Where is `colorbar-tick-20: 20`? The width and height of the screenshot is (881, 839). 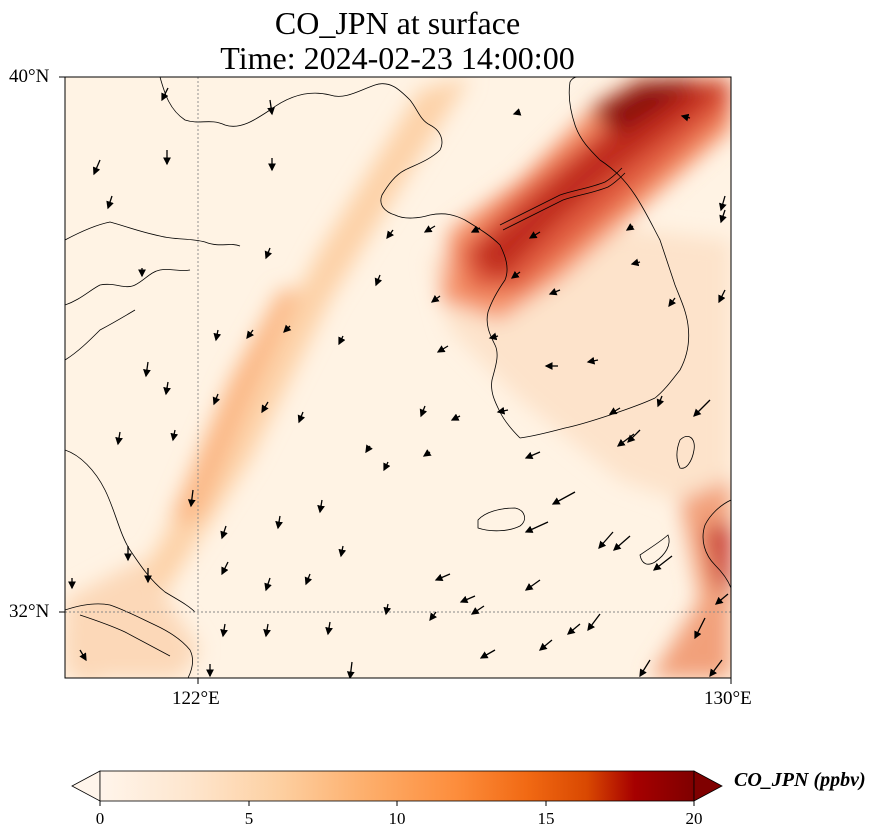
colorbar-tick-20: 20 is located at coordinates (694, 818).